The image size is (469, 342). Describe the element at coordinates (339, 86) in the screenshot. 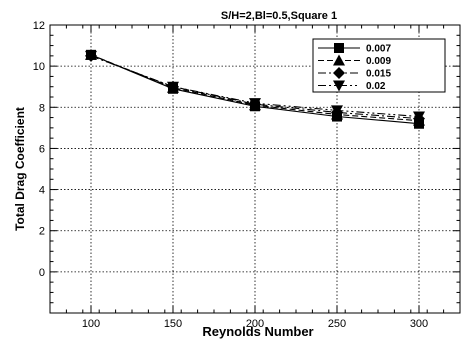

I see `legend-marker-triangle-down` at that location.